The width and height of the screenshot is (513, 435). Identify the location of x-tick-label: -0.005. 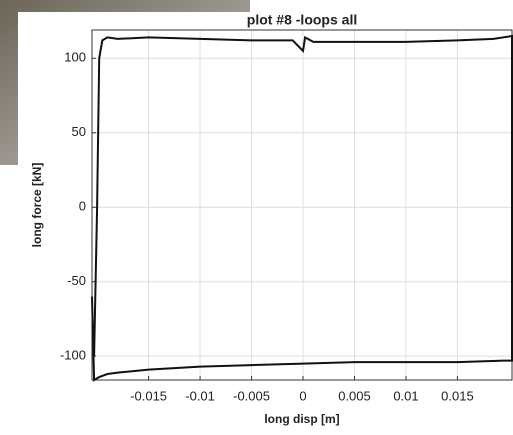
(251, 395).